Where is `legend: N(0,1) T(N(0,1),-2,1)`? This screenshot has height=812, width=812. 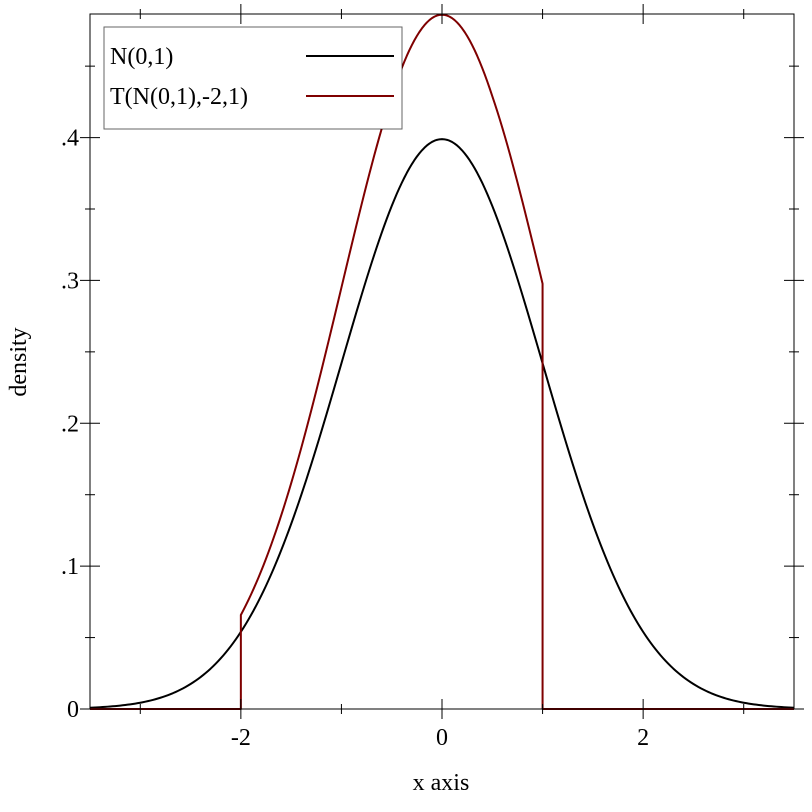 legend: N(0,1) T(N(0,1),-2,1) is located at coordinates (253, 78).